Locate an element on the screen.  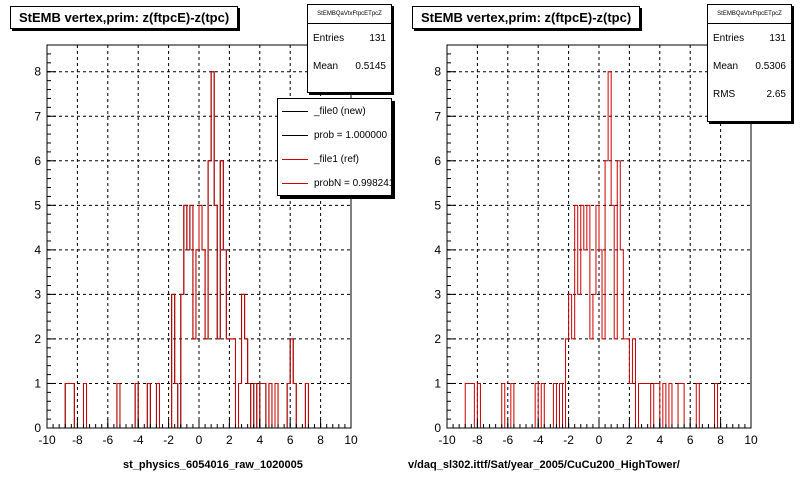
panel-2-stats-name: StEMBQaVtxFtpcETpcZ is located at coordinates (749, 14).